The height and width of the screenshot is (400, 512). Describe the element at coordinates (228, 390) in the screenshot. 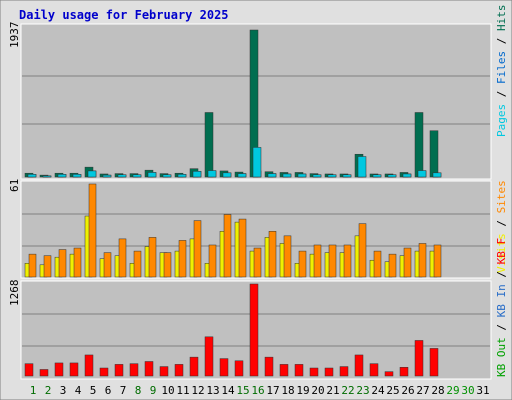

I see `day-label: 14` at that location.